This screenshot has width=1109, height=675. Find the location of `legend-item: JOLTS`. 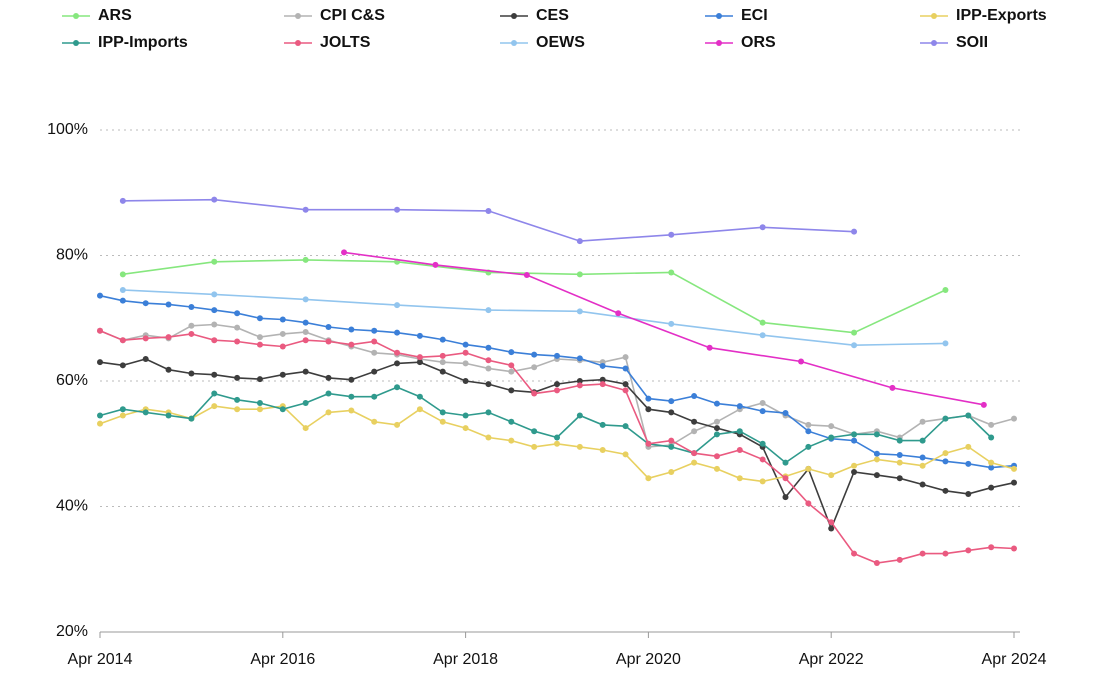

legend-item: JOLTS is located at coordinates (327, 42).